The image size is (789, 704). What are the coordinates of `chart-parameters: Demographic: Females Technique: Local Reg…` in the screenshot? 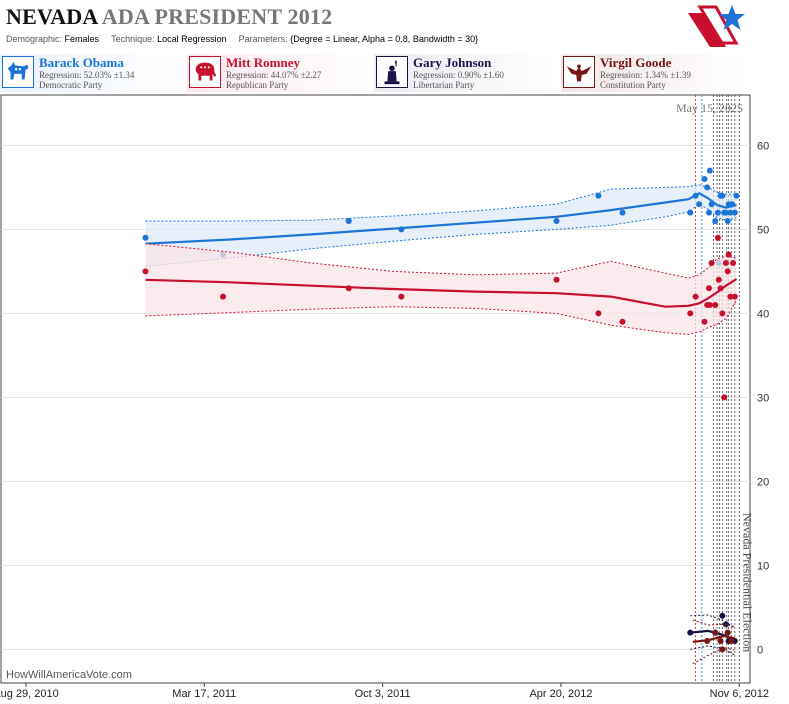 It's located at (248, 39).